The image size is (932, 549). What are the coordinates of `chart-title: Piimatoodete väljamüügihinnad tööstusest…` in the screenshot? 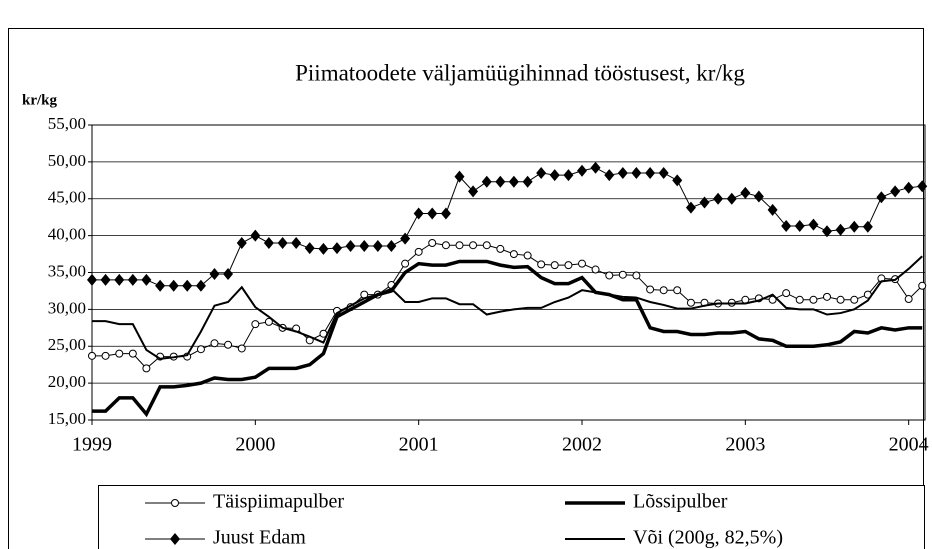 It's located at (520, 72).